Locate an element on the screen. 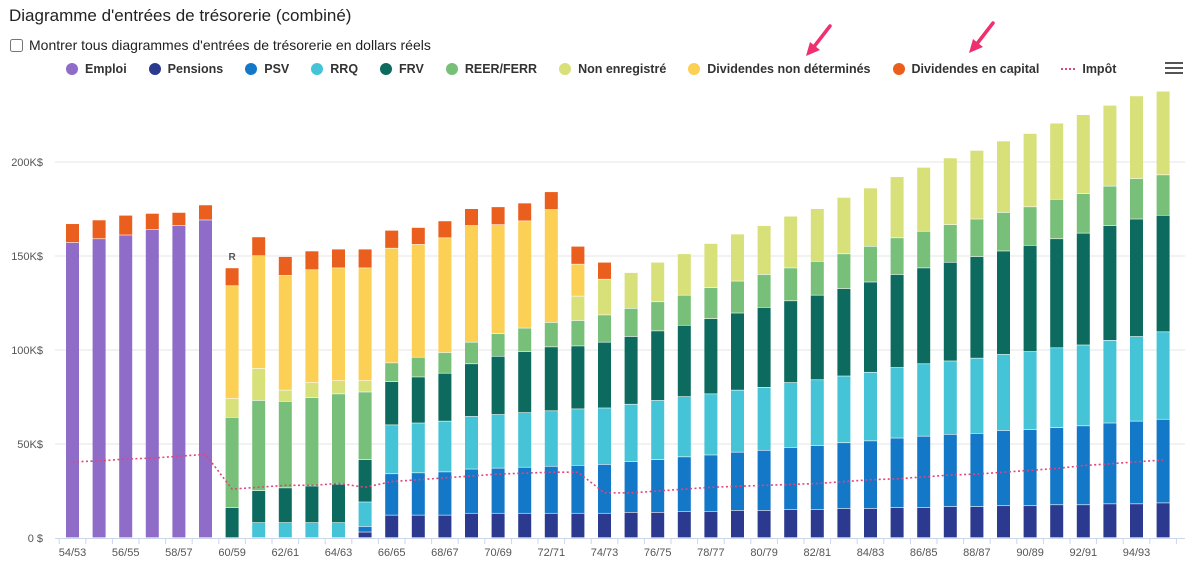  real-dollars-checkbox is located at coordinates (16, 45).